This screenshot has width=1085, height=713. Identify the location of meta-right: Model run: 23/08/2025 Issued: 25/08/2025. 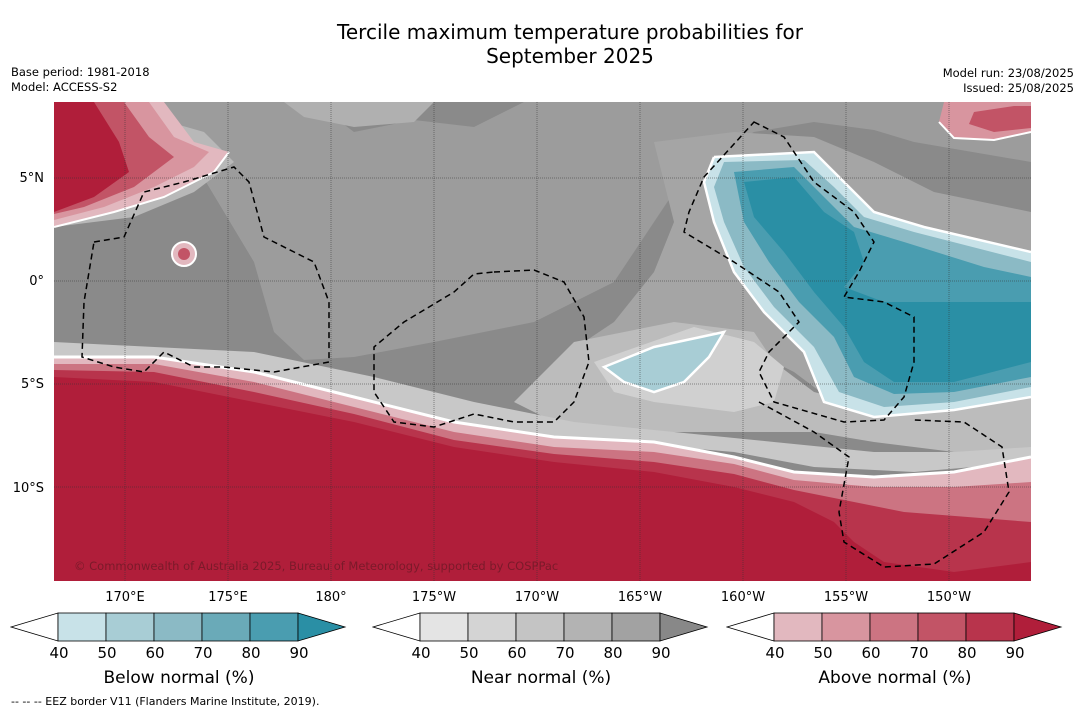
(1008, 81).